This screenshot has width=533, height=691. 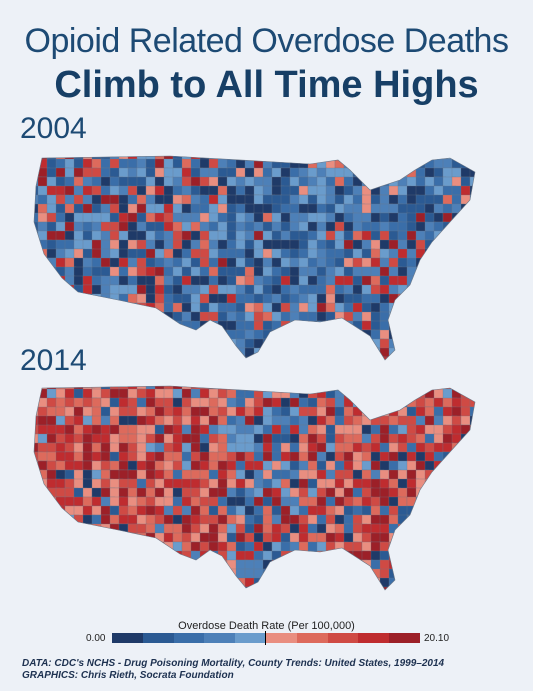 I want to click on legend-color-scale, so click(x=266, y=638).